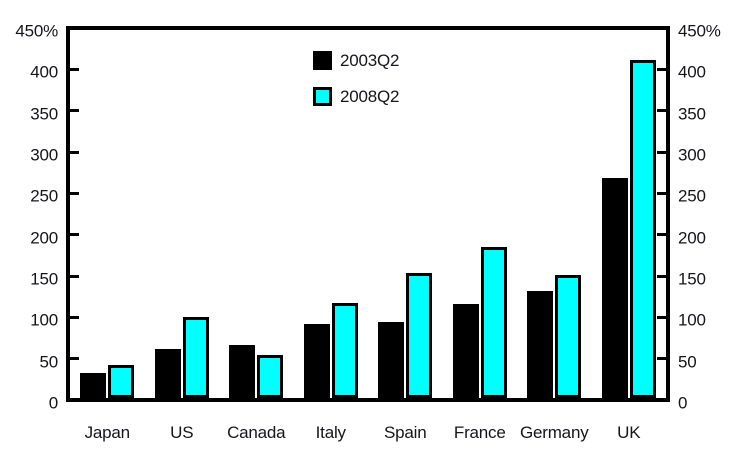 The image size is (738, 471). What do you see at coordinates (182, 214) in the screenshot?
I see `bar-group-us` at bounding box center [182, 214].